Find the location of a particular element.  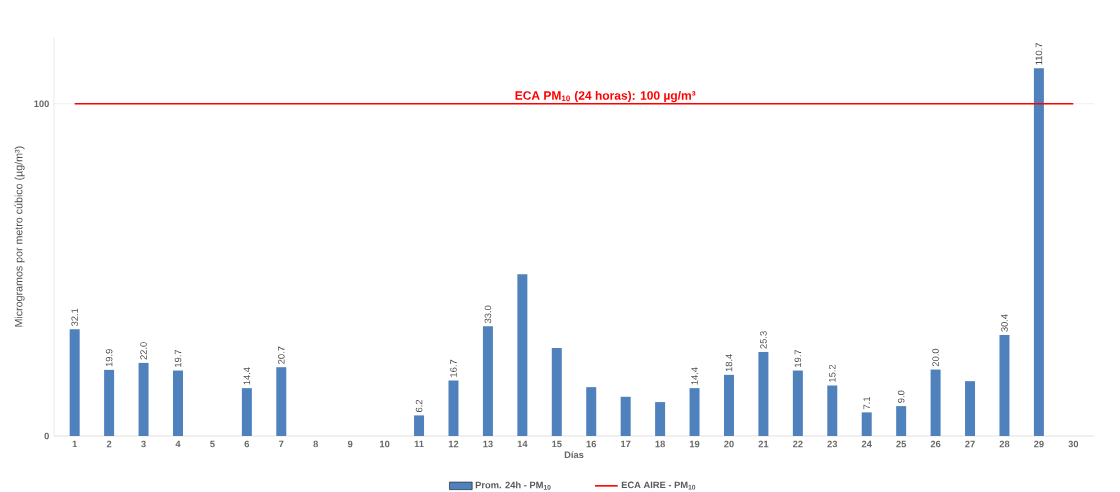

y-tick-label: 100 is located at coordinates (41, 104).